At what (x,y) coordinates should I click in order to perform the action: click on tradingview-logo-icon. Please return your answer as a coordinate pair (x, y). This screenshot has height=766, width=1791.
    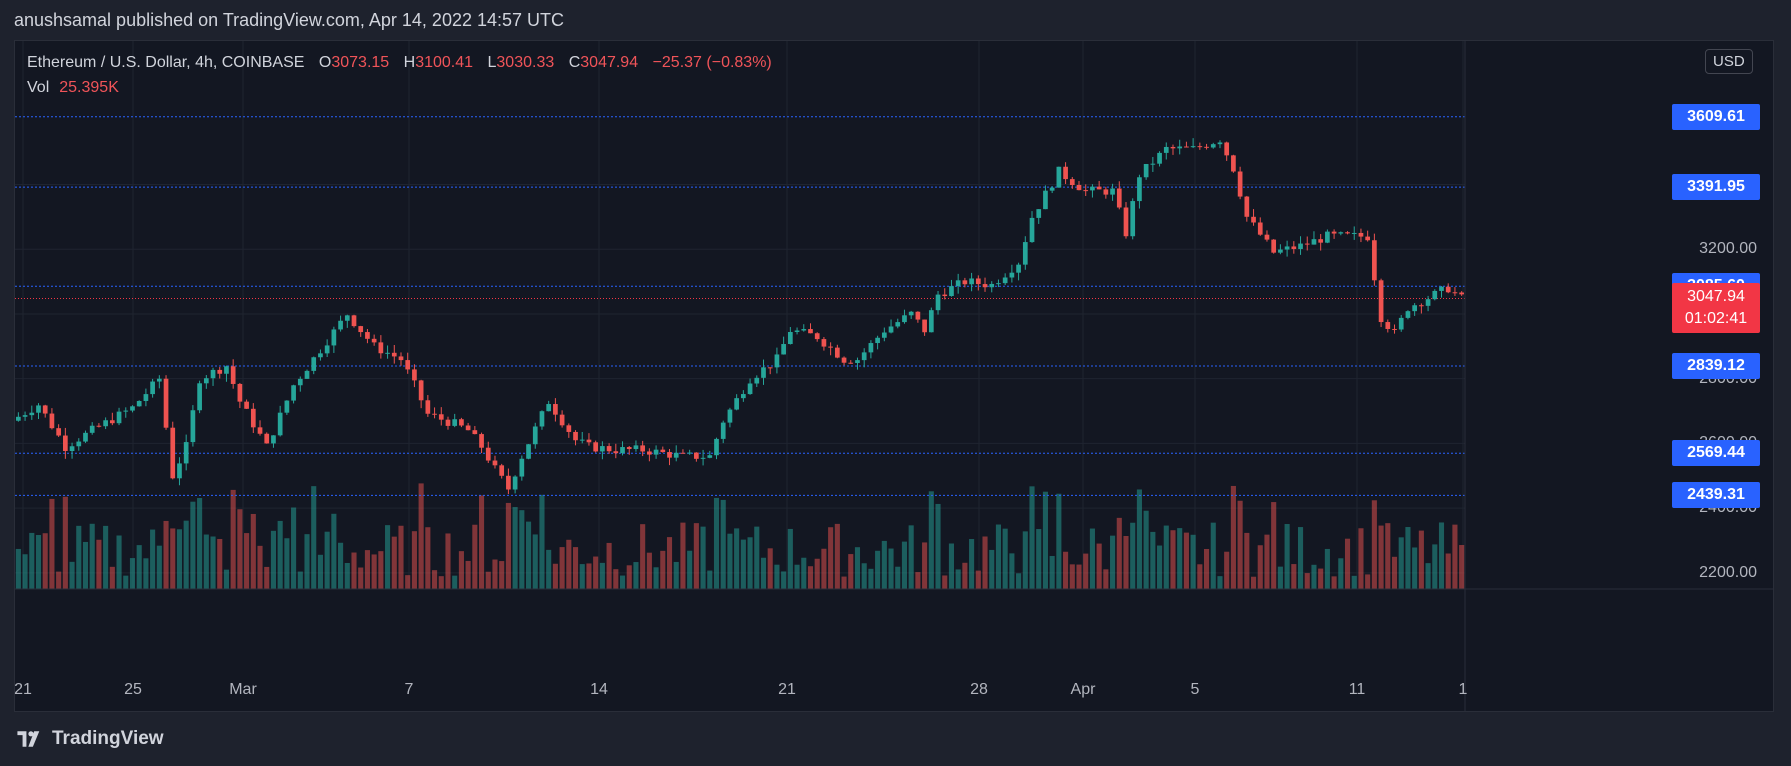
    Looking at the image, I should click on (28, 739).